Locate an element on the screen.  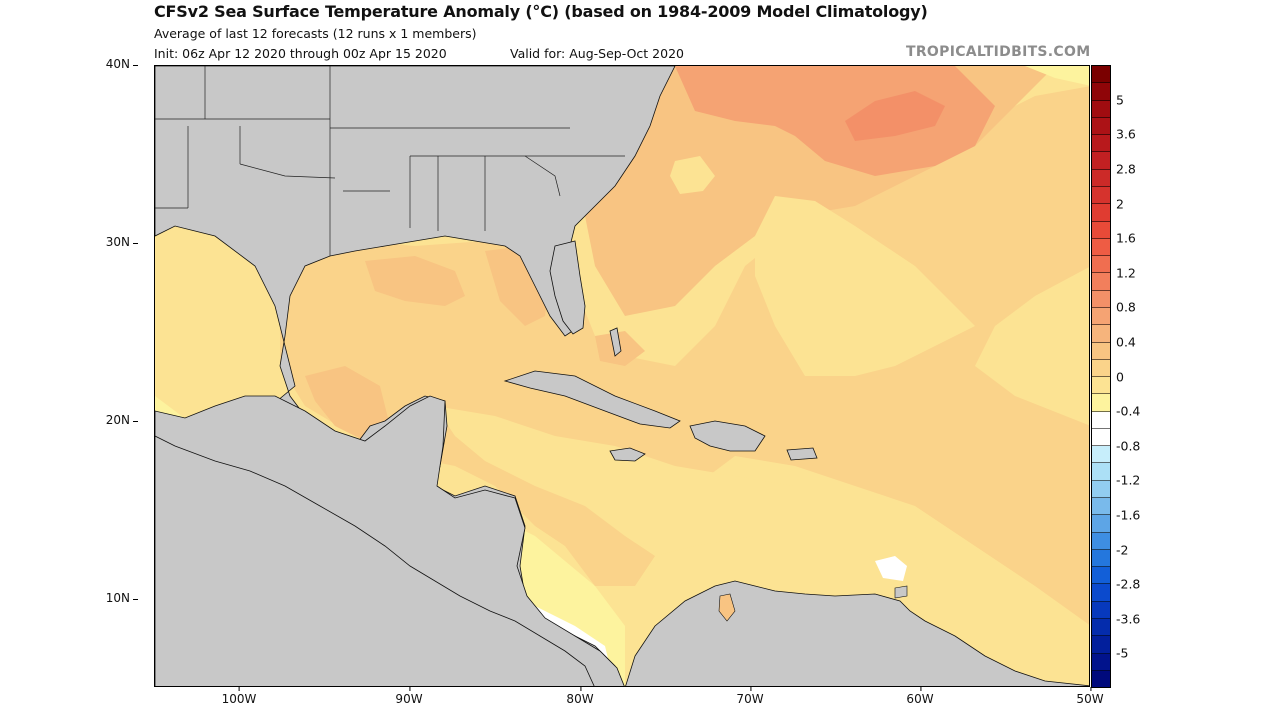
colorbar is located at coordinates (1101, 376).